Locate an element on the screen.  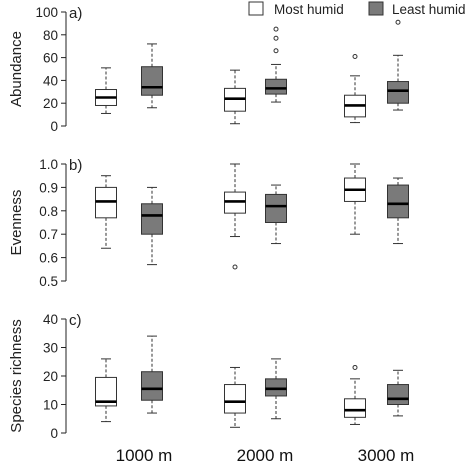
legend: Most humid Least humid is located at coordinates (357, 9).